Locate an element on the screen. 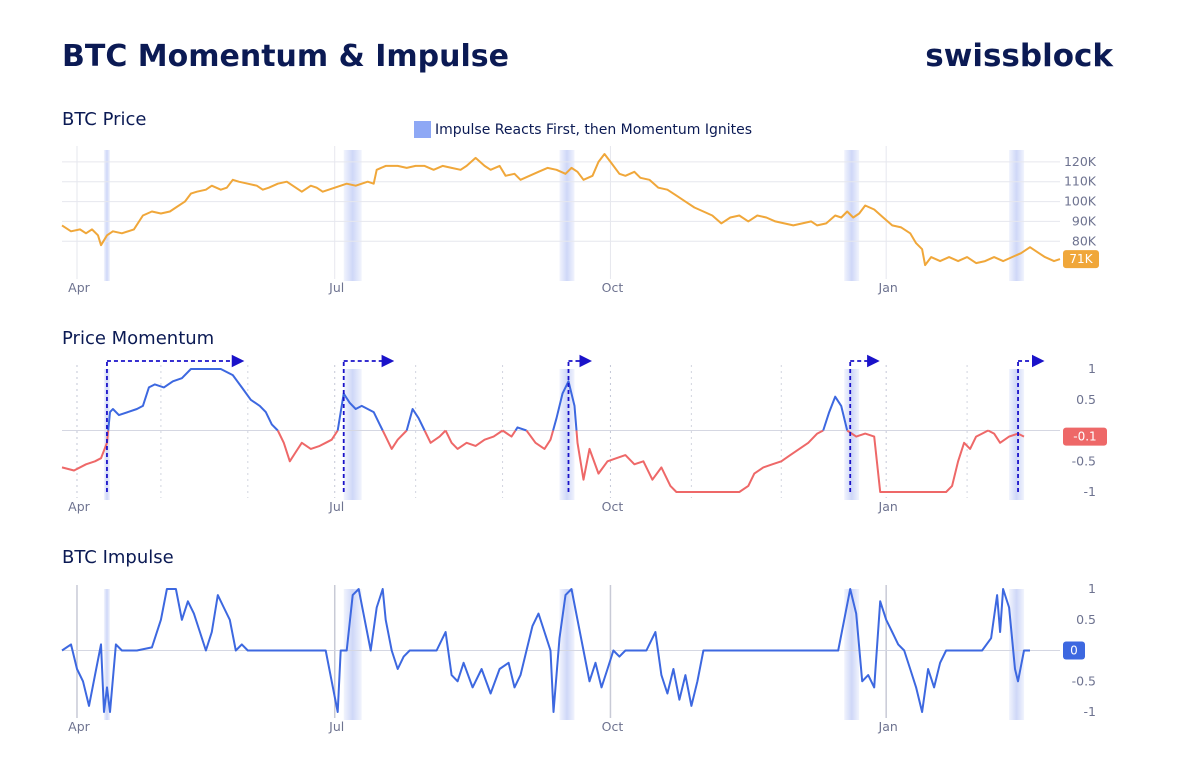  last-value-label: 0 is located at coordinates (1074, 651).